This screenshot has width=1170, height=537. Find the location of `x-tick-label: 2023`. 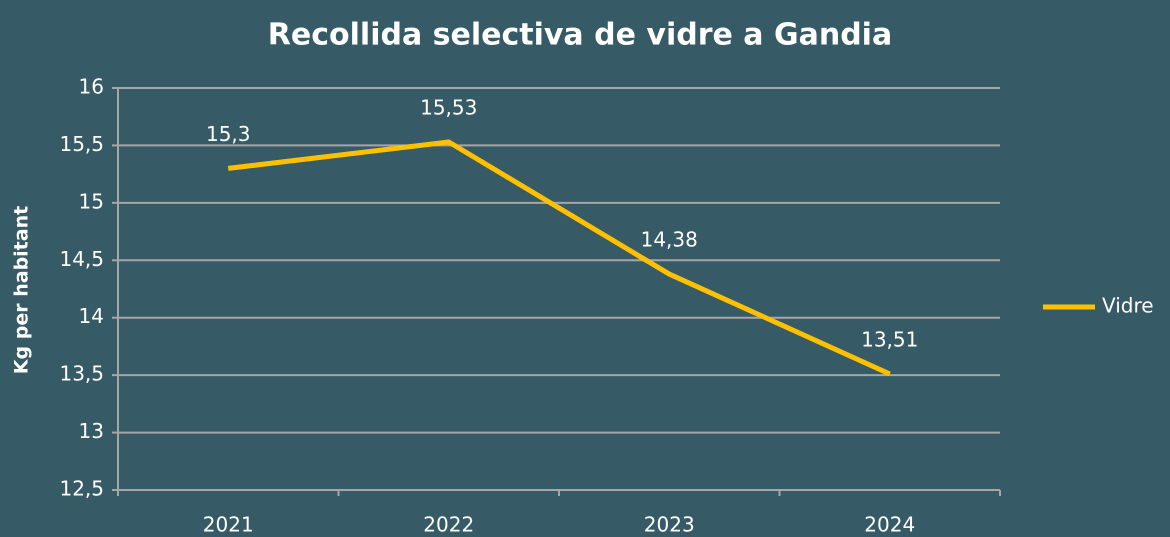

x-tick-label: 2023 is located at coordinates (669, 525).